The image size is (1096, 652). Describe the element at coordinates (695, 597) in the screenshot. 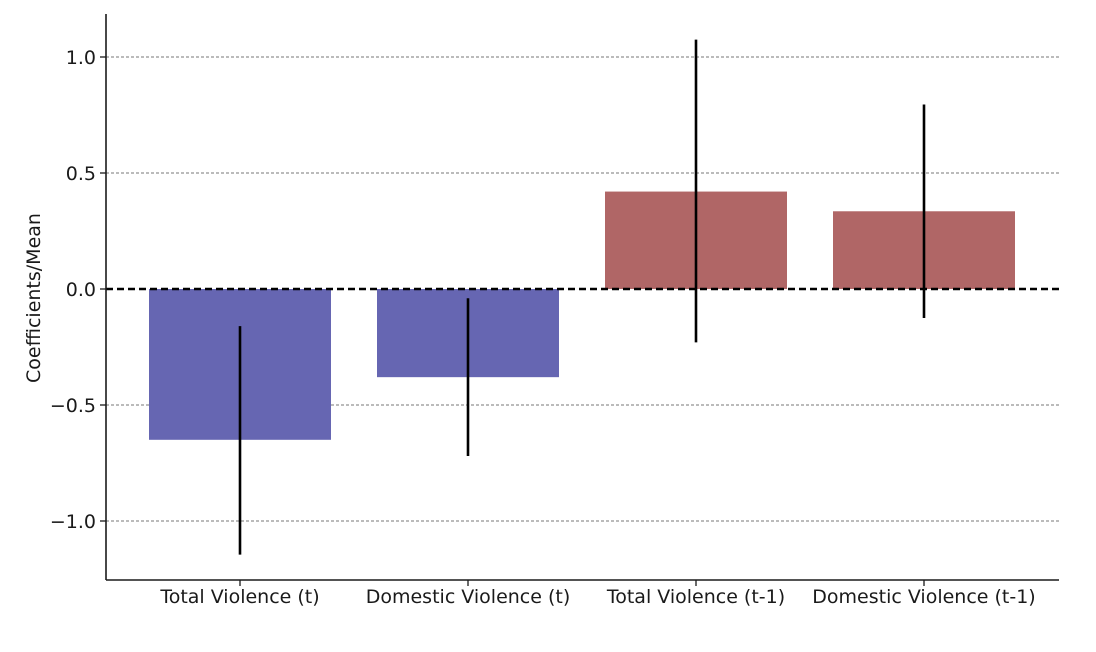

I see `x-tick-label: Total Violence (t-1)` at that location.